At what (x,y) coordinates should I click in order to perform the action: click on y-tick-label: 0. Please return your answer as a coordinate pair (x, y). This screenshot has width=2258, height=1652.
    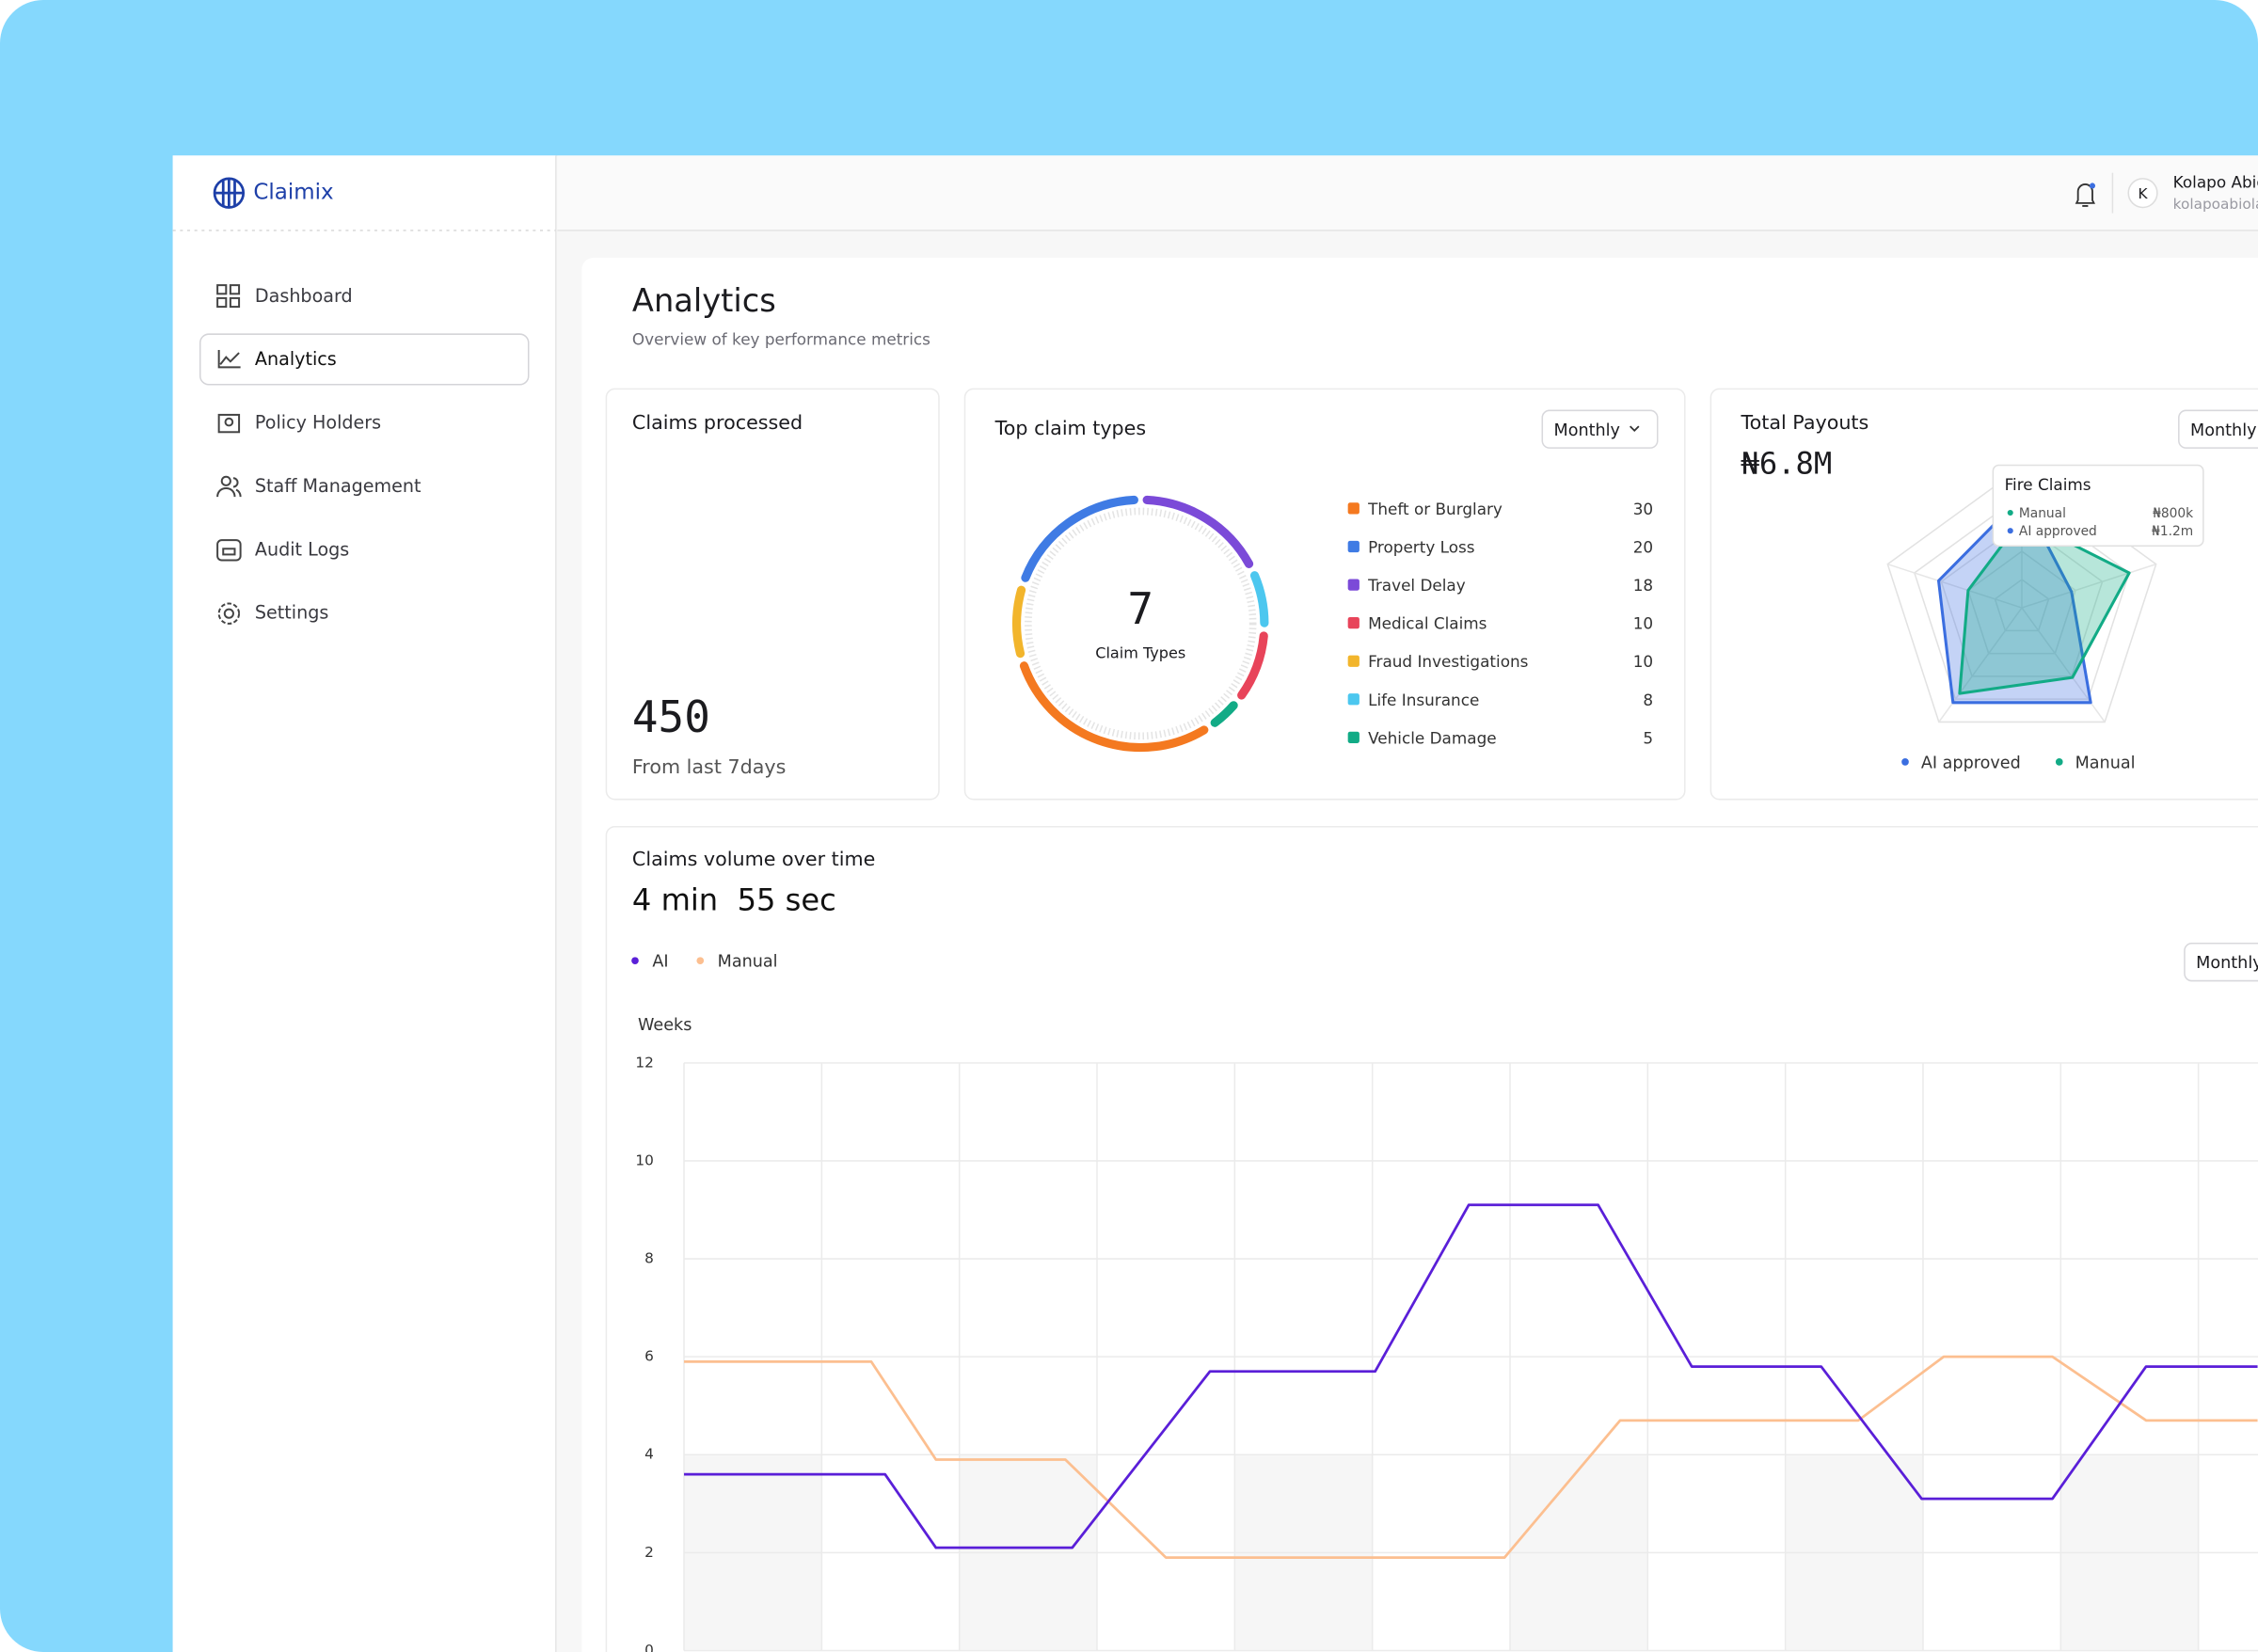
    Looking at the image, I should click on (649, 1647).